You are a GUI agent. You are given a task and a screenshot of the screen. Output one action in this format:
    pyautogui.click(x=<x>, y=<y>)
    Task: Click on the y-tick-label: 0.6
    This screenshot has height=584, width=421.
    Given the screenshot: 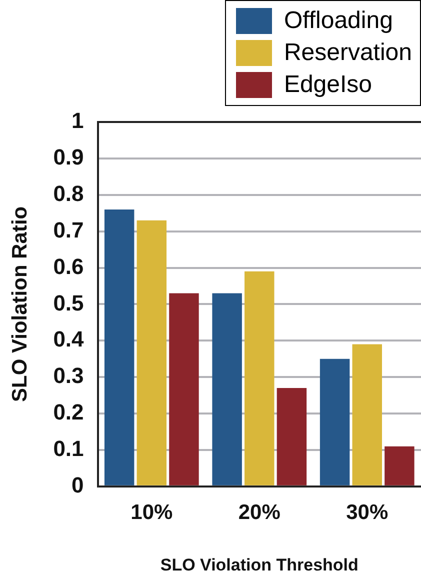 What is the action you would take?
    pyautogui.click(x=68, y=266)
    